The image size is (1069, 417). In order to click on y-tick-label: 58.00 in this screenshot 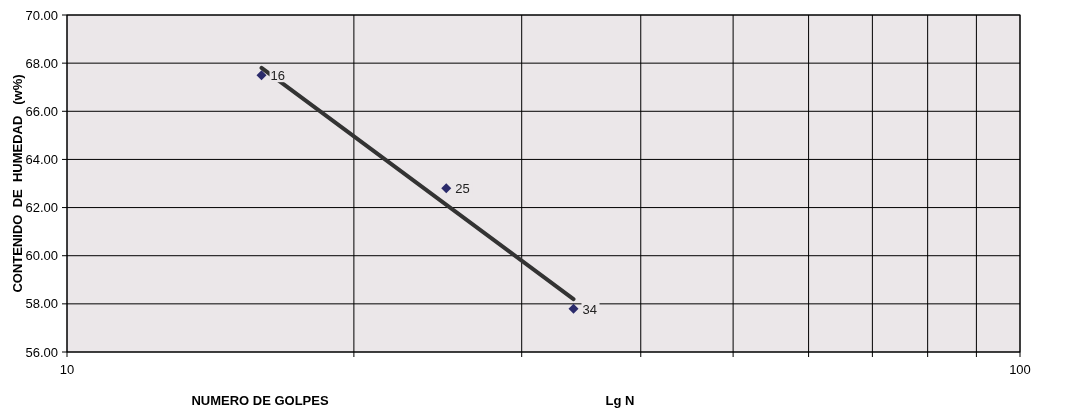, I will do `click(41, 304)`.